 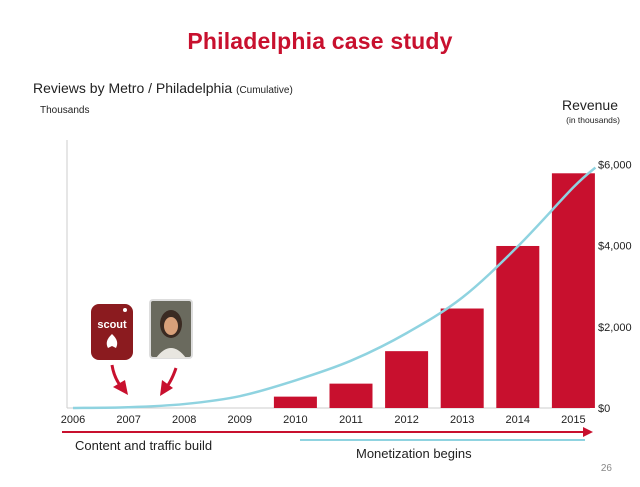 What do you see at coordinates (406, 420) in the screenshot?
I see `x-tick-2012: 2012` at bounding box center [406, 420].